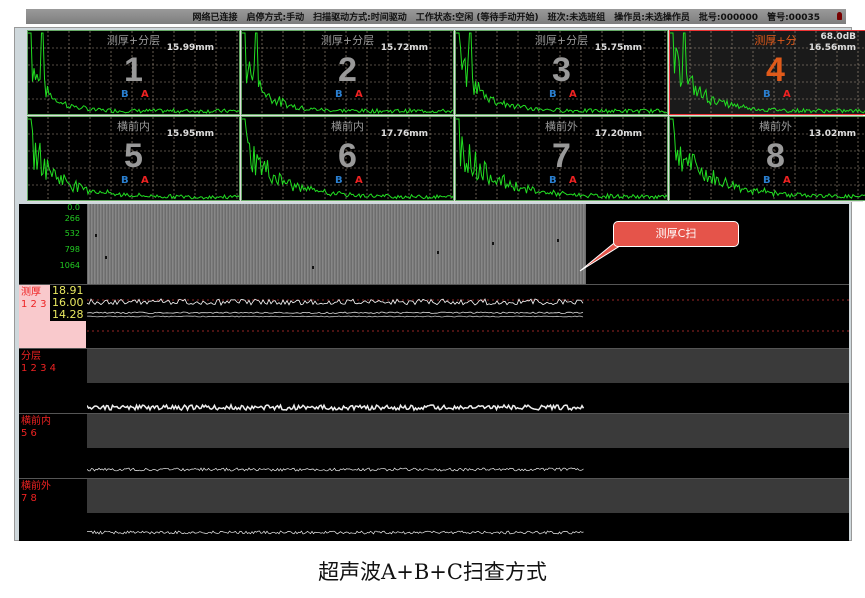 Image resolution: width=865 pixels, height=598 pixels. Describe the element at coordinates (605, 255) in the screenshot. I see `callout-pointer` at that location.